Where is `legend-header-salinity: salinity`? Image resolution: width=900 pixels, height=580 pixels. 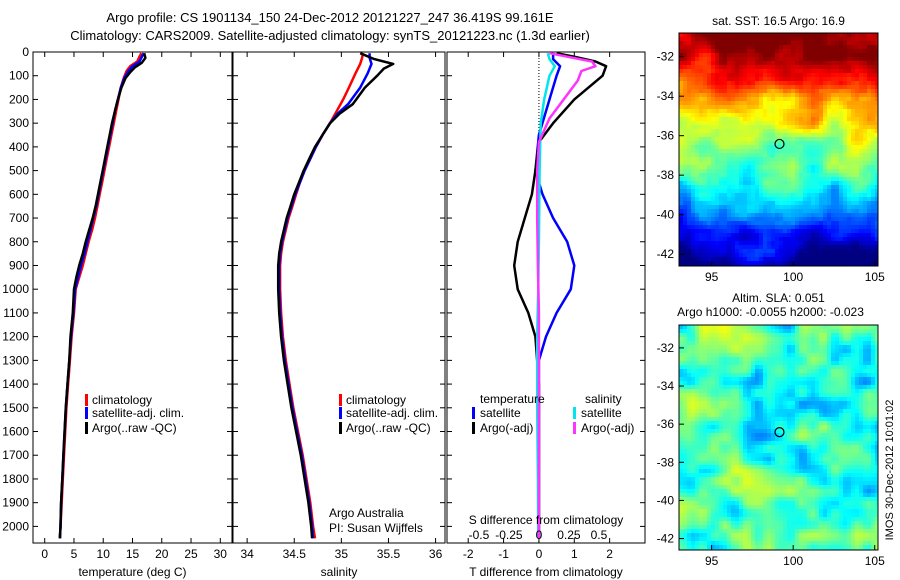 legend-header-salinity: salinity is located at coordinates (603, 399).